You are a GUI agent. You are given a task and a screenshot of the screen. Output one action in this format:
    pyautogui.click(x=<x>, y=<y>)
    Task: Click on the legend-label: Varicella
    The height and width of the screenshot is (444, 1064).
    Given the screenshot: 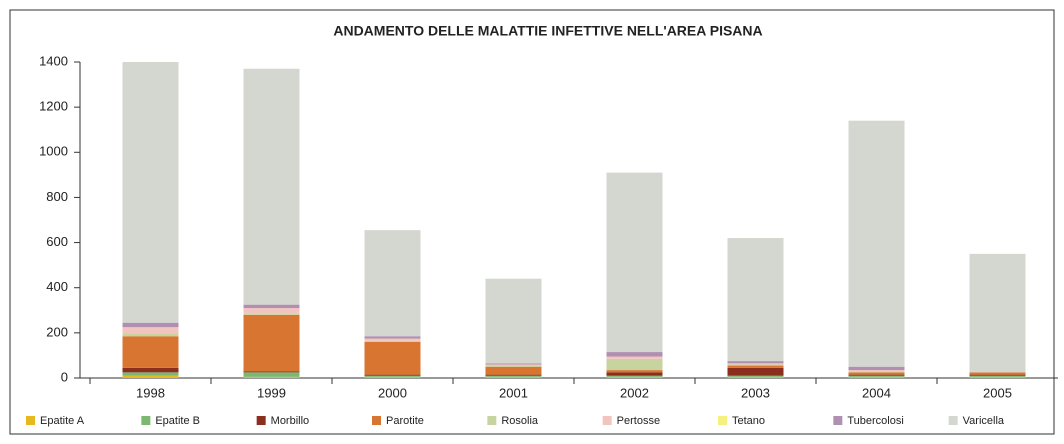 What is the action you would take?
    pyautogui.click(x=984, y=421)
    